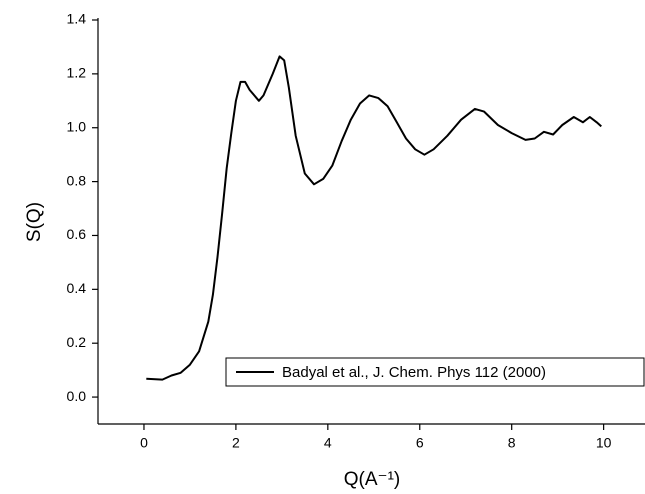 Image resolution: width=645 pixels, height=494 pixels. I want to click on y-axis-title: S(Q), so click(34, 222).